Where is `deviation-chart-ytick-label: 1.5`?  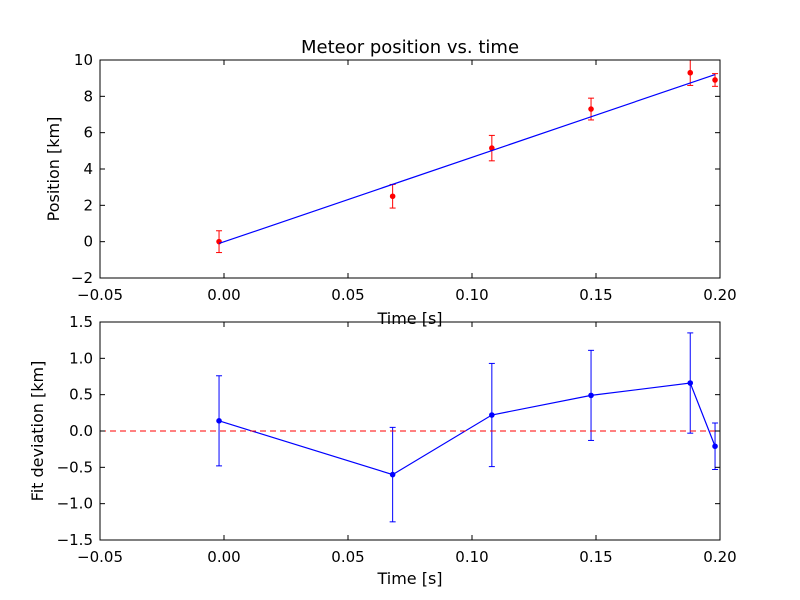 deviation-chart-ytick-label: 1.5 is located at coordinates (81, 322).